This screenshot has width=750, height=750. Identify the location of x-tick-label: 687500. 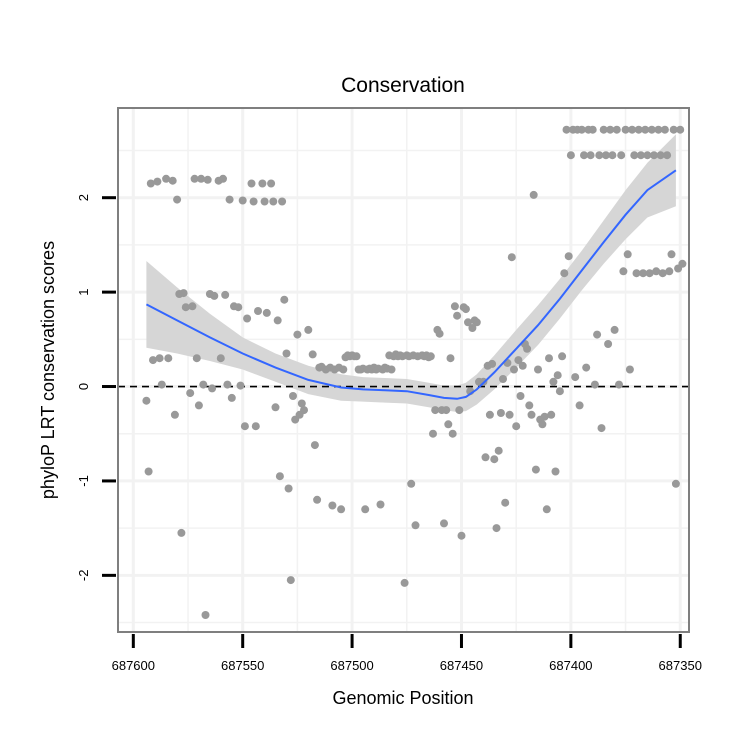
(351, 665).